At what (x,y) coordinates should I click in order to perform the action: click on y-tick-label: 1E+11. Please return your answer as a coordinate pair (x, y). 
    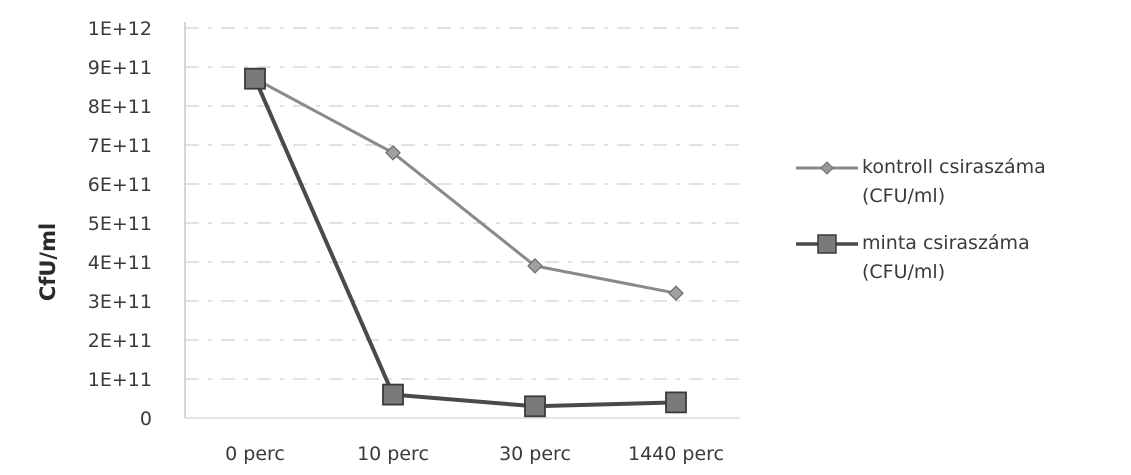
    Looking at the image, I should click on (120, 380).